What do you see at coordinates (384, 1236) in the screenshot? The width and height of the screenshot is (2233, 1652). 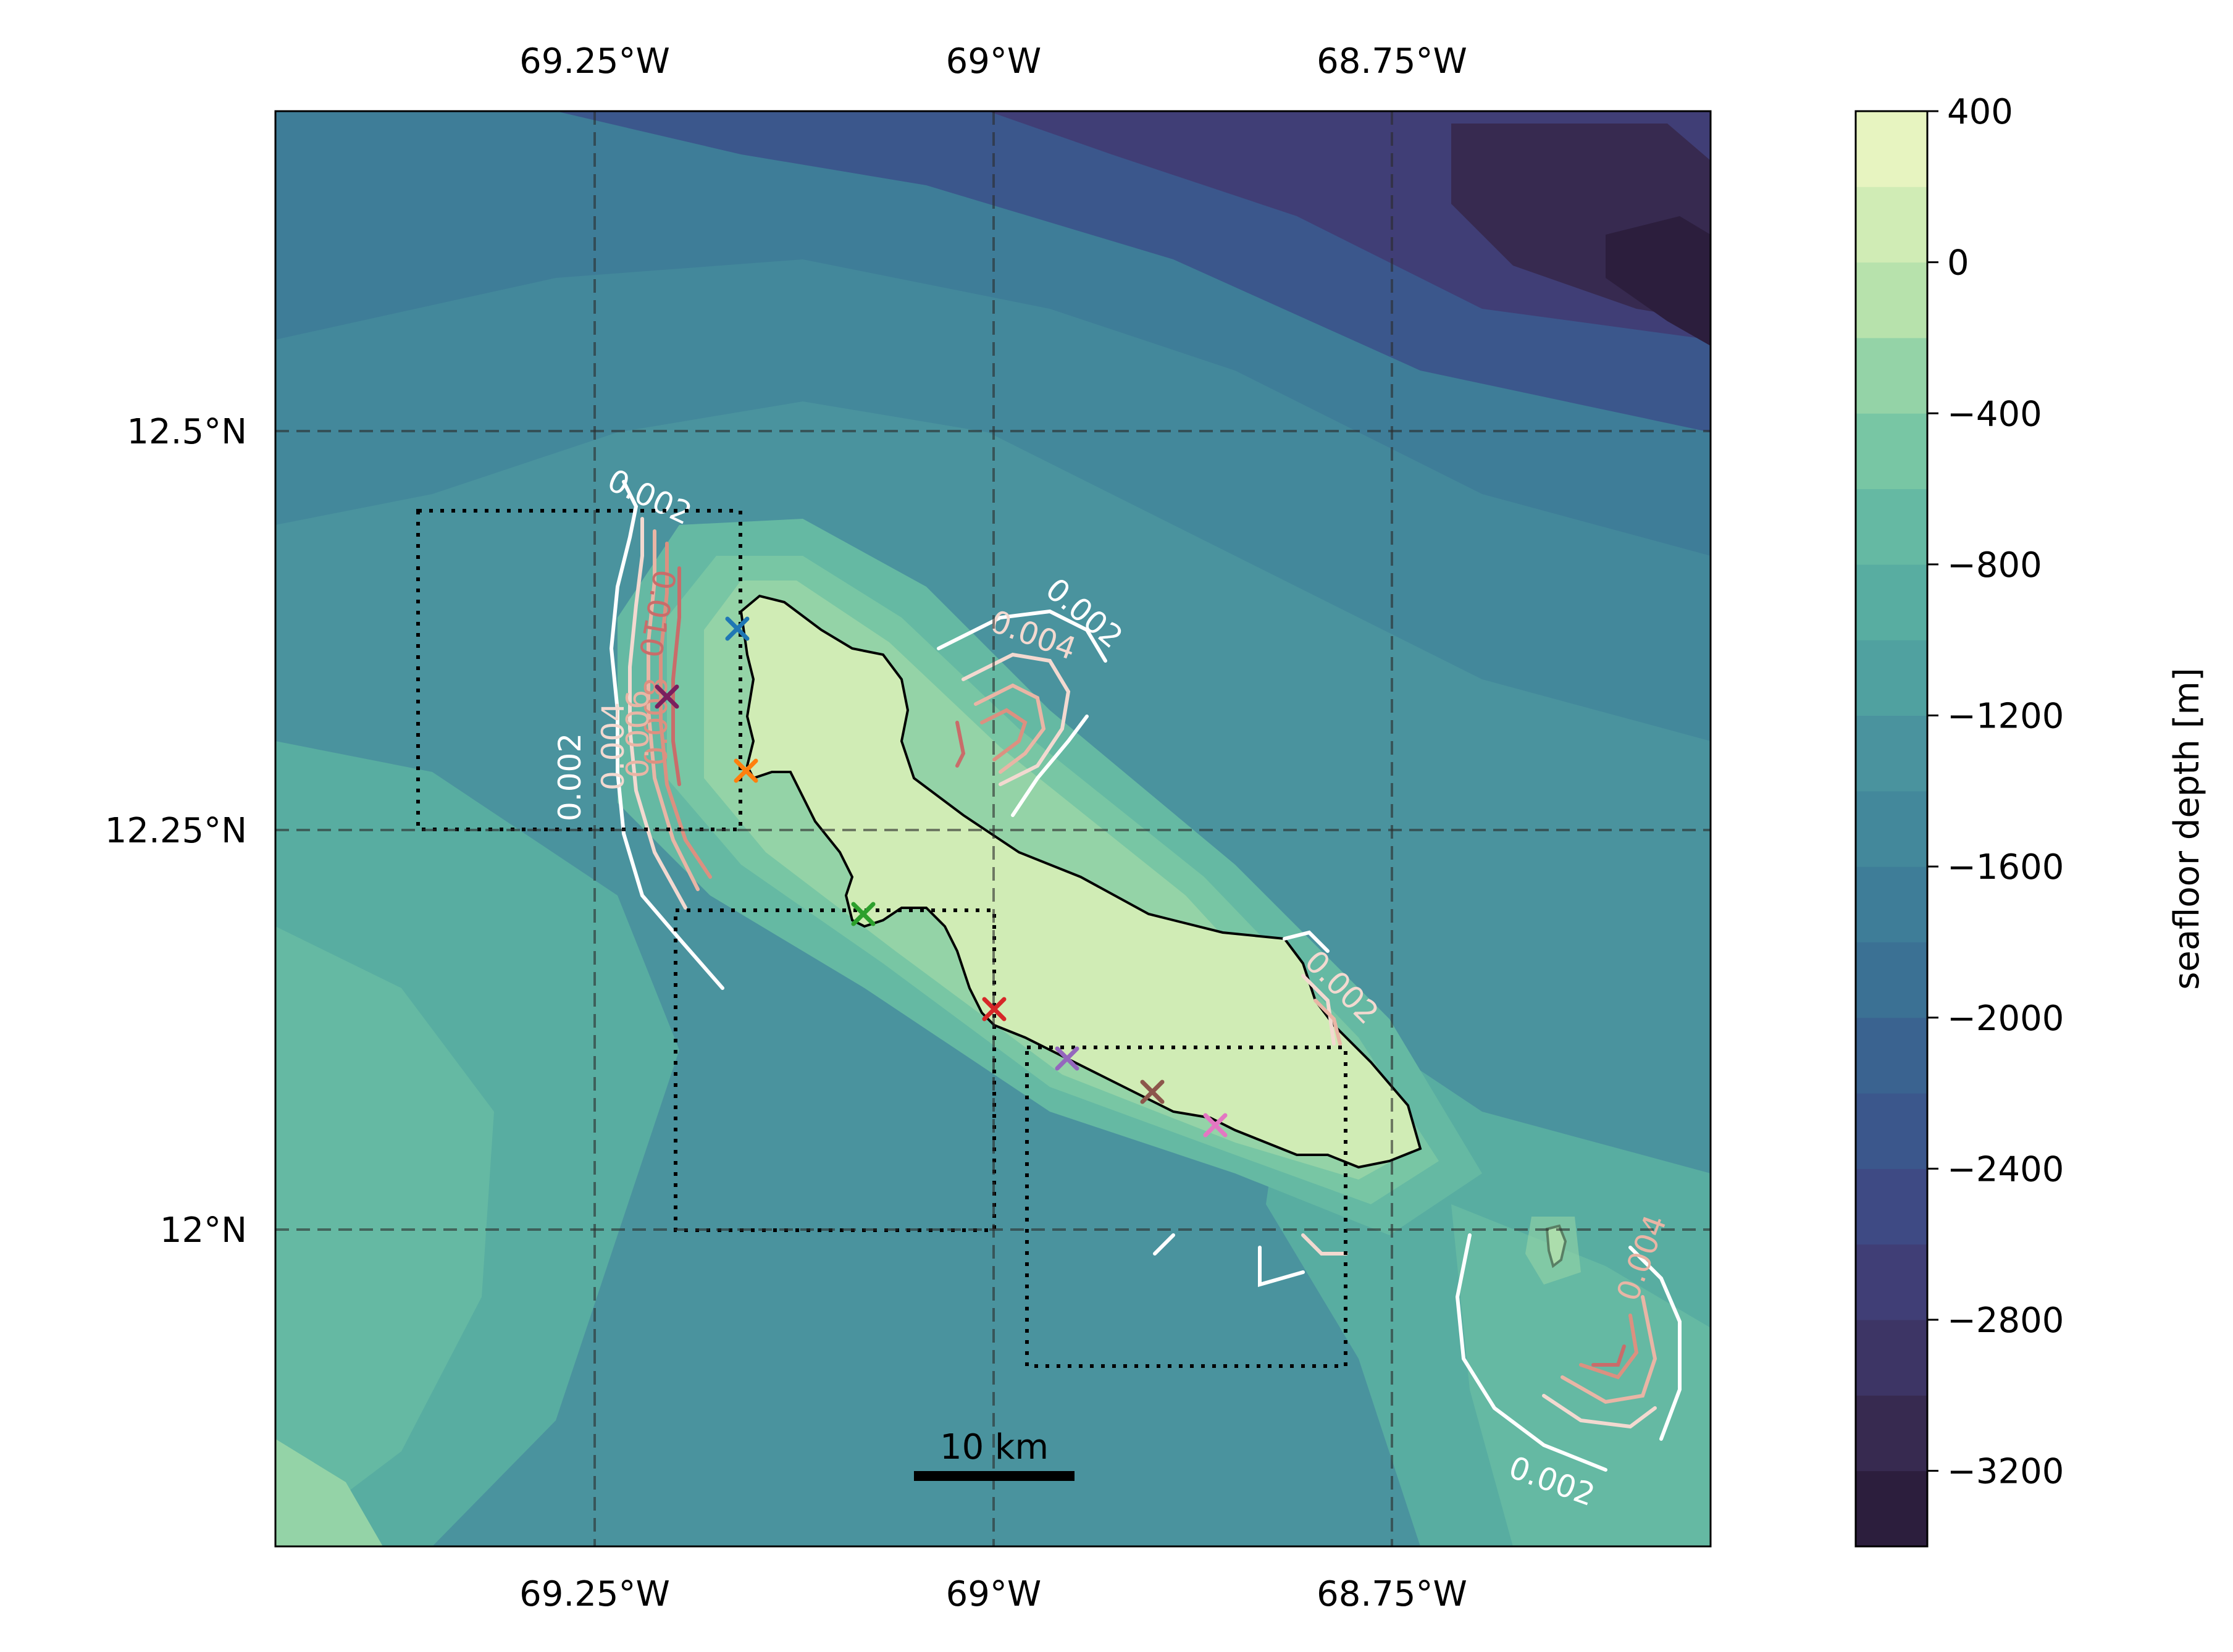 I see `depth-band-southwest-shallow` at bounding box center [384, 1236].